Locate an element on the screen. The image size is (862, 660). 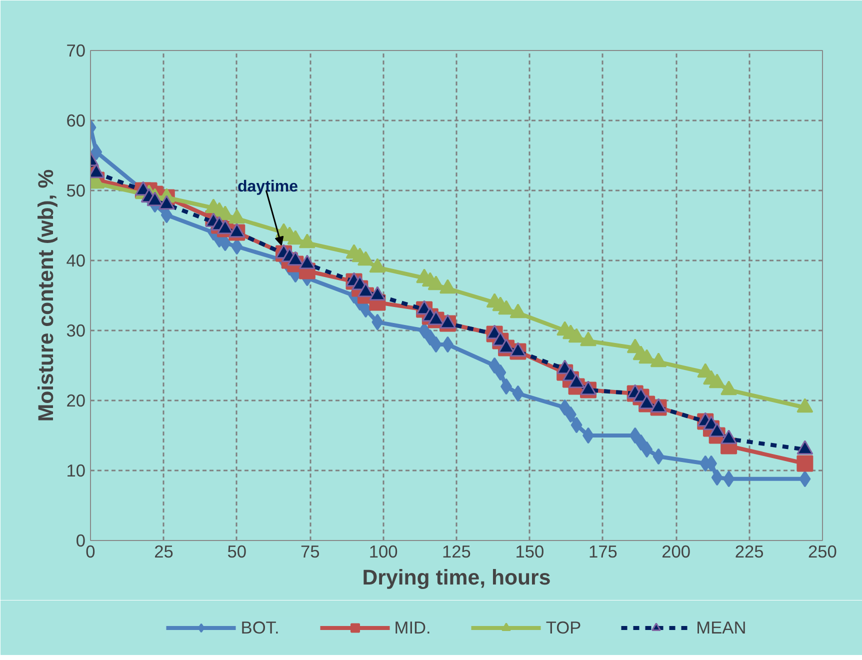
y-tick-label: 30 is located at coordinates (76, 330).